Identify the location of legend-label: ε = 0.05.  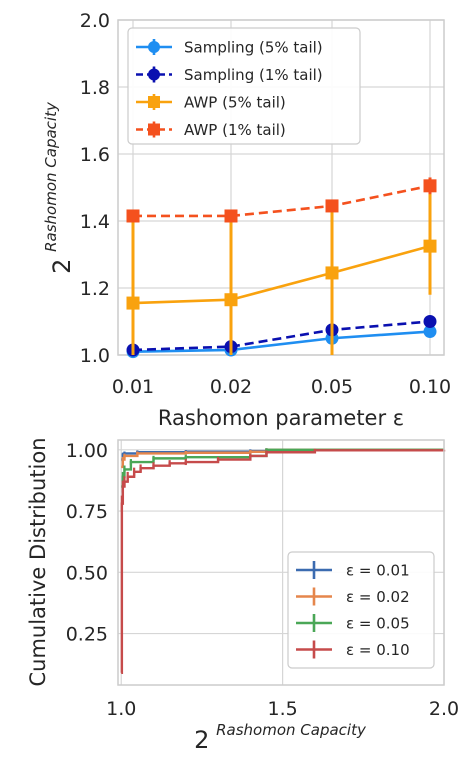
(378, 624).